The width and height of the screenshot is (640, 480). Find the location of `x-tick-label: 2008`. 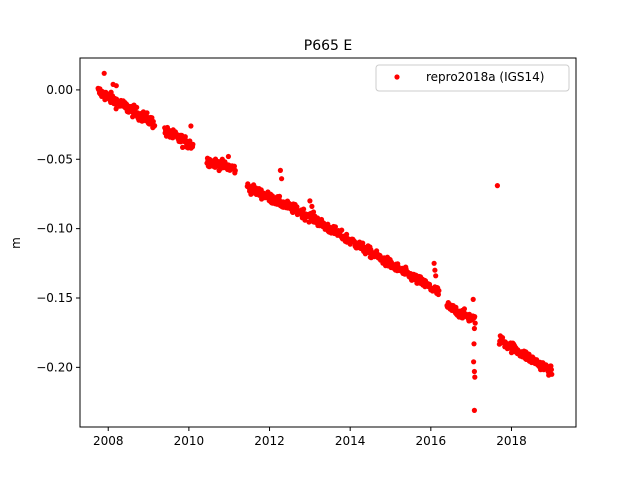

x-tick-label: 2008 is located at coordinates (108, 441).